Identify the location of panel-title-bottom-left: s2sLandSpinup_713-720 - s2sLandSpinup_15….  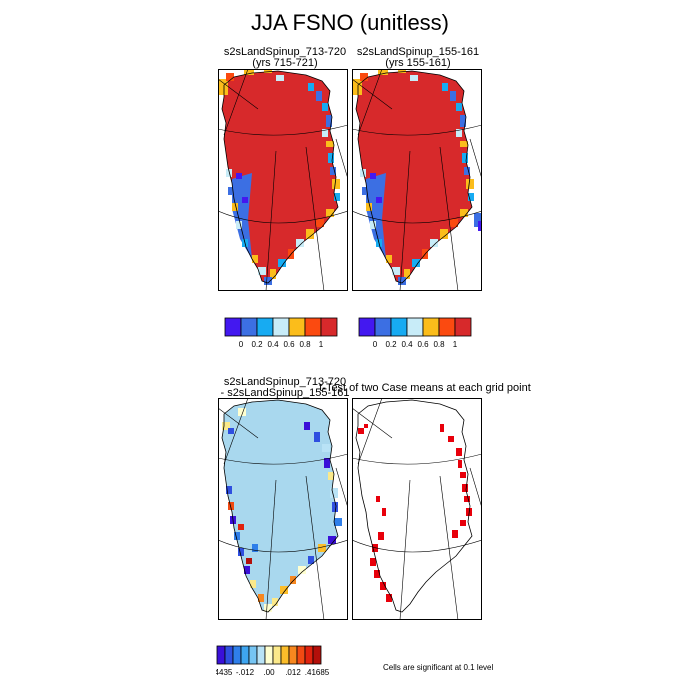
(285, 388).